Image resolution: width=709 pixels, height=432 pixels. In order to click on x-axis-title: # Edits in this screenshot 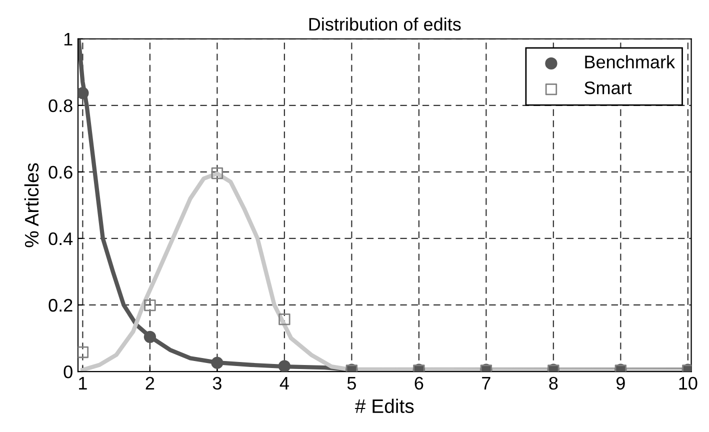, I will do `click(384, 406)`.